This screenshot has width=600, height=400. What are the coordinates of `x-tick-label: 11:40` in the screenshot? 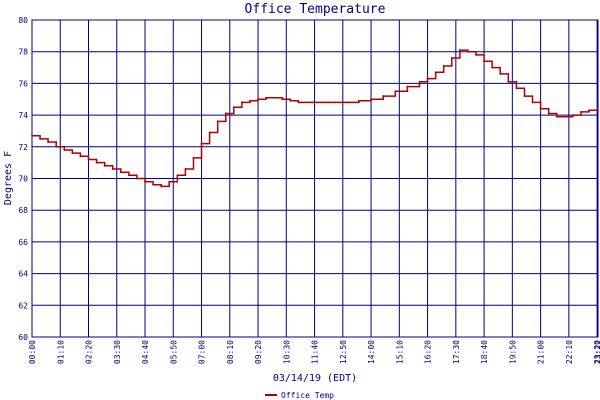 It's located at (315, 352).